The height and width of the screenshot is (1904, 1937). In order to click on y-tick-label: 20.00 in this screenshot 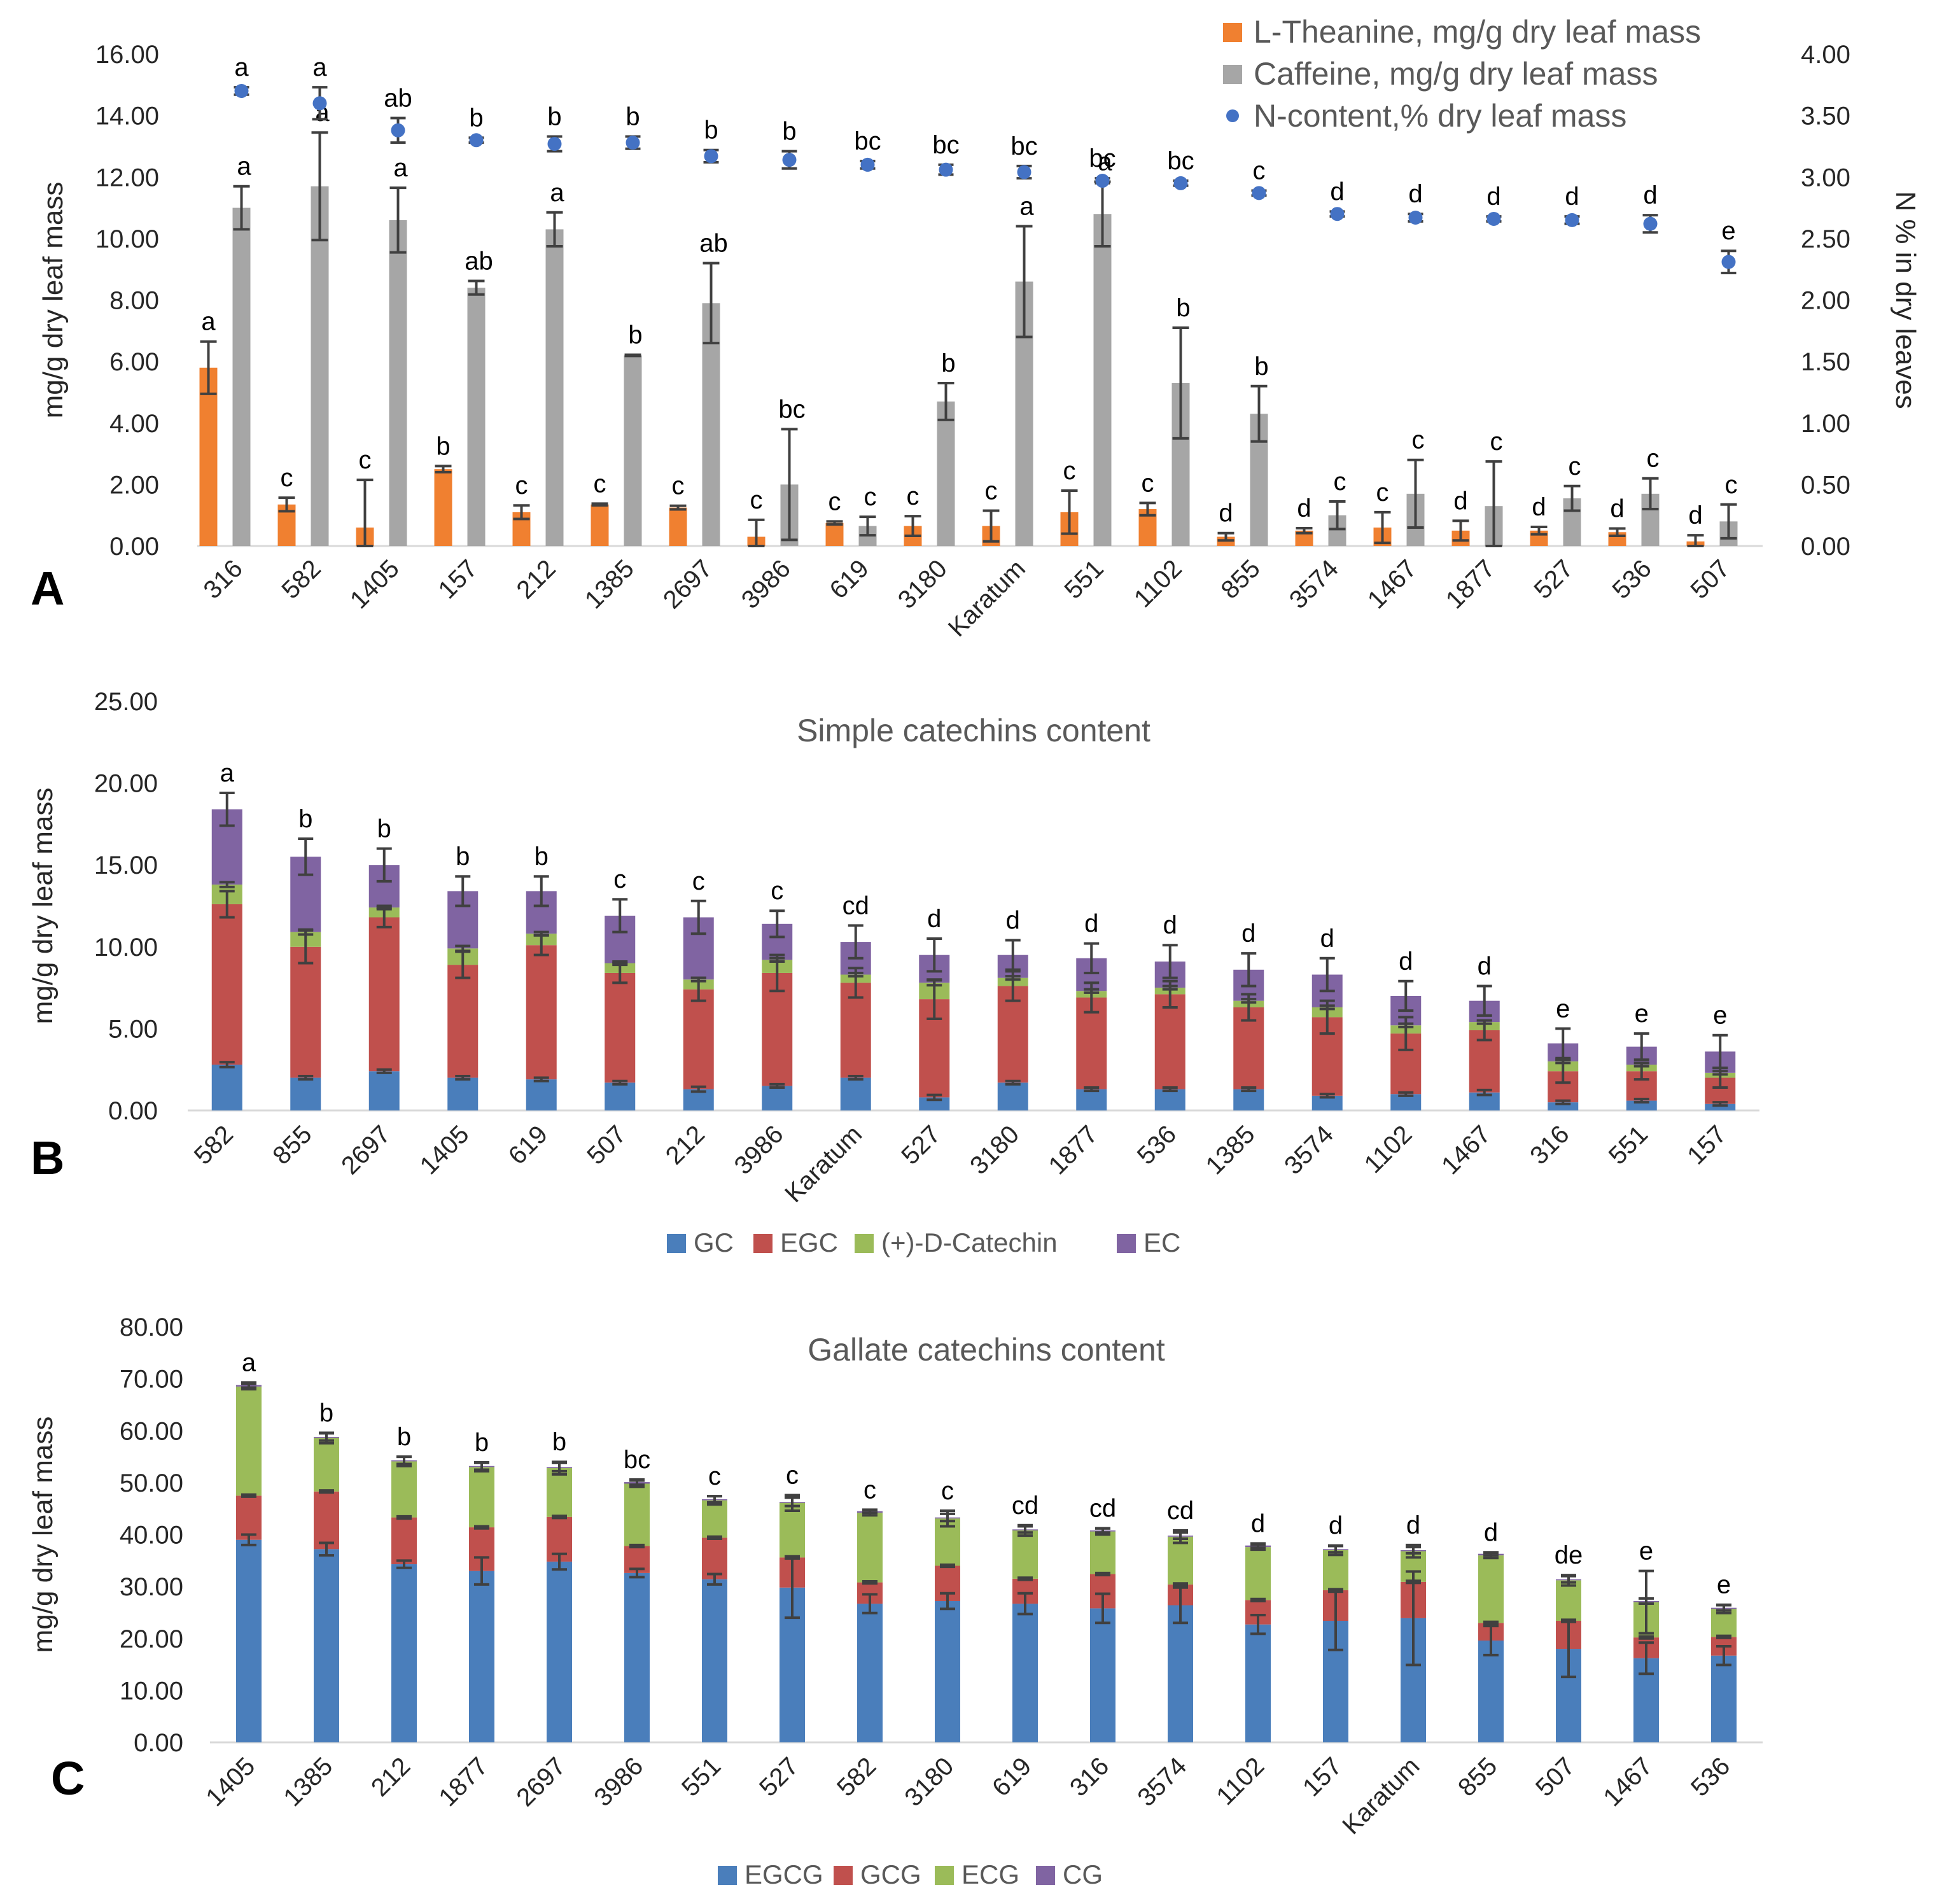, I will do `click(151, 1639)`.